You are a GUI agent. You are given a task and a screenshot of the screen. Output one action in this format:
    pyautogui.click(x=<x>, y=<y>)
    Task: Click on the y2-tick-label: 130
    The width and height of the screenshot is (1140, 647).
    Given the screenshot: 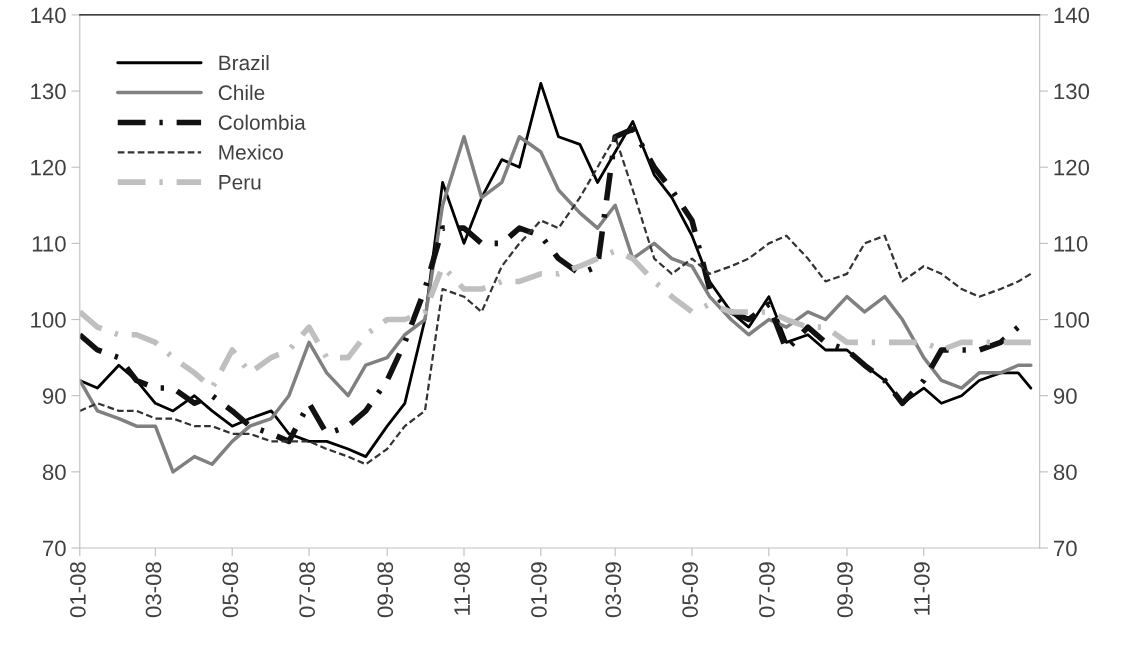 What is the action you would take?
    pyautogui.click(x=1072, y=91)
    